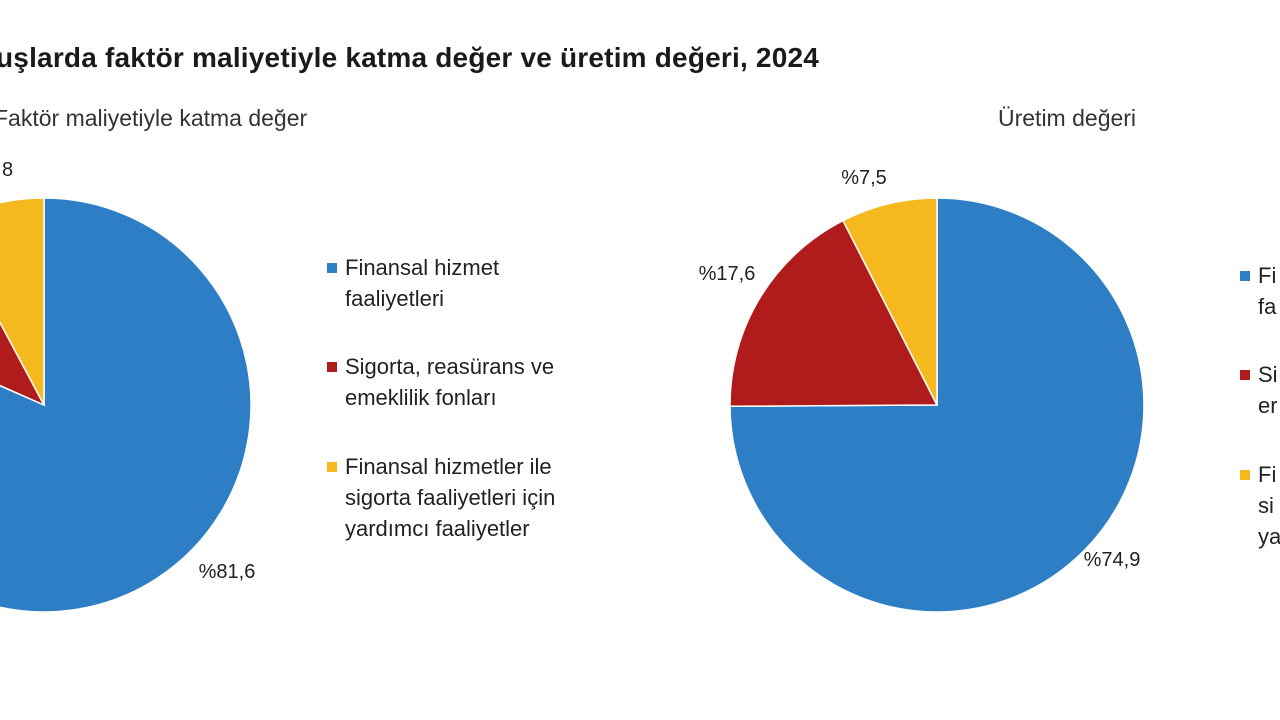 The height and width of the screenshot is (720, 1280). I want to click on legend-item-sigorta: Sigorta, reasürans ve emeklilik fonları, so click(472, 382).